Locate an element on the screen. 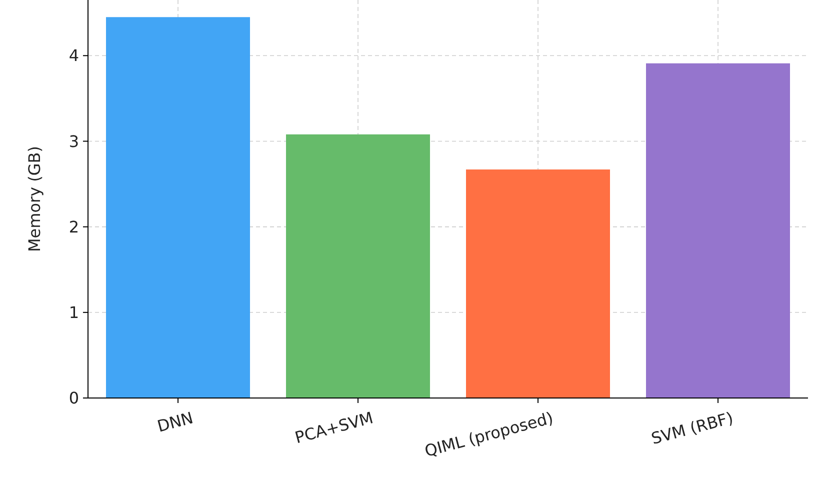 The height and width of the screenshot is (479, 829). y-tick-label: 1 is located at coordinates (73, 312).